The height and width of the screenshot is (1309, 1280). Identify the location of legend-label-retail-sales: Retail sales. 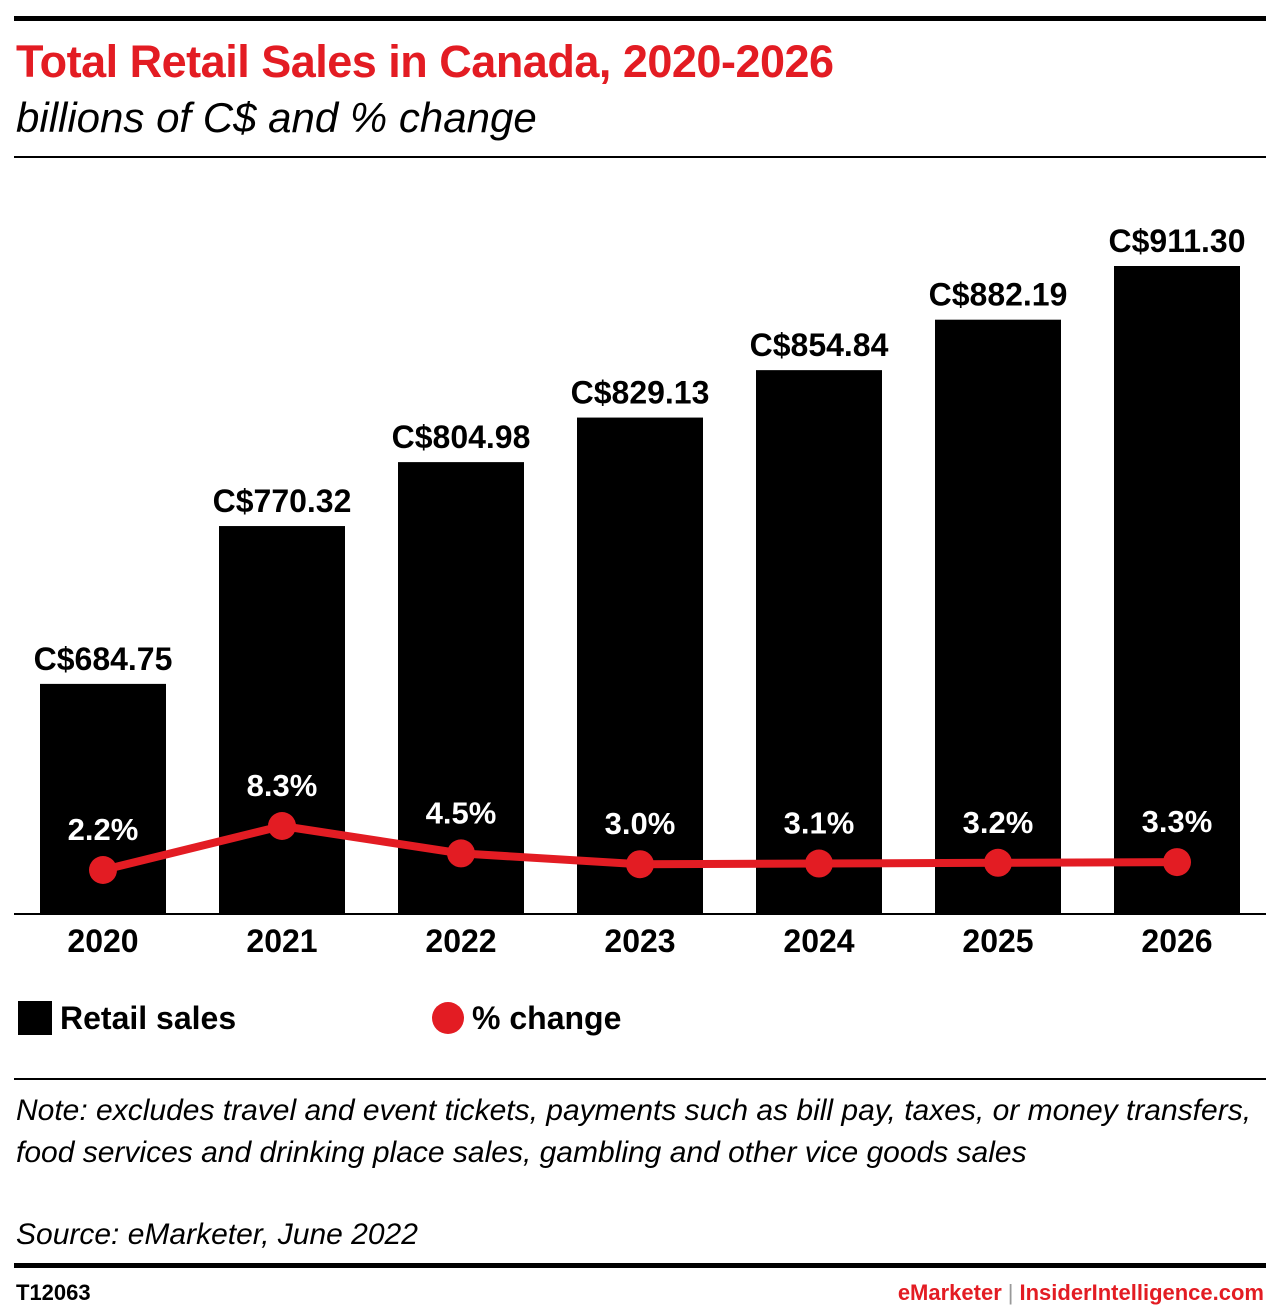
(148, 1018).